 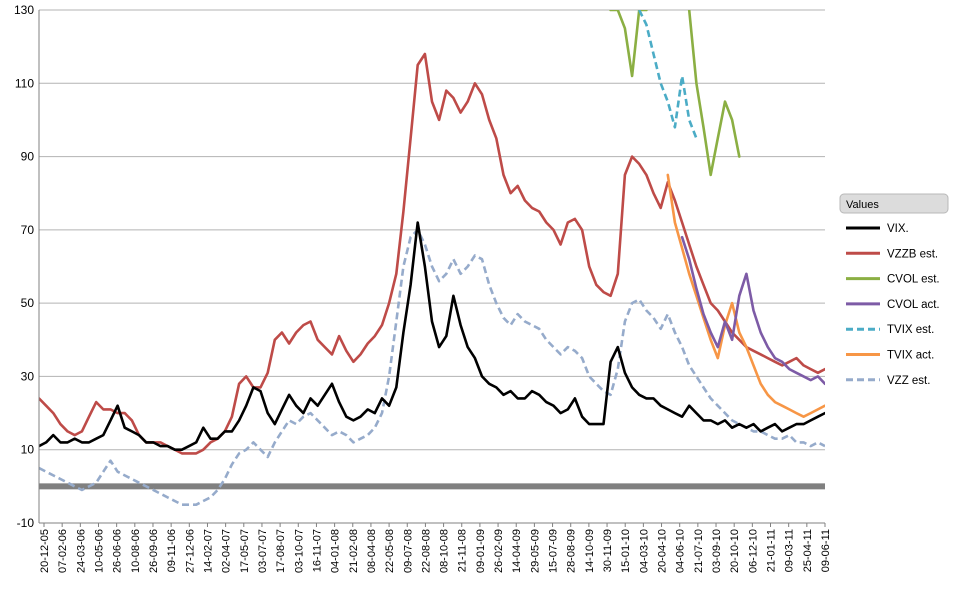 What do you see at coordinates (898, 229) in the screenshot?
I see `legend-entry-label: VIX.` at bounding box center [898, 229].